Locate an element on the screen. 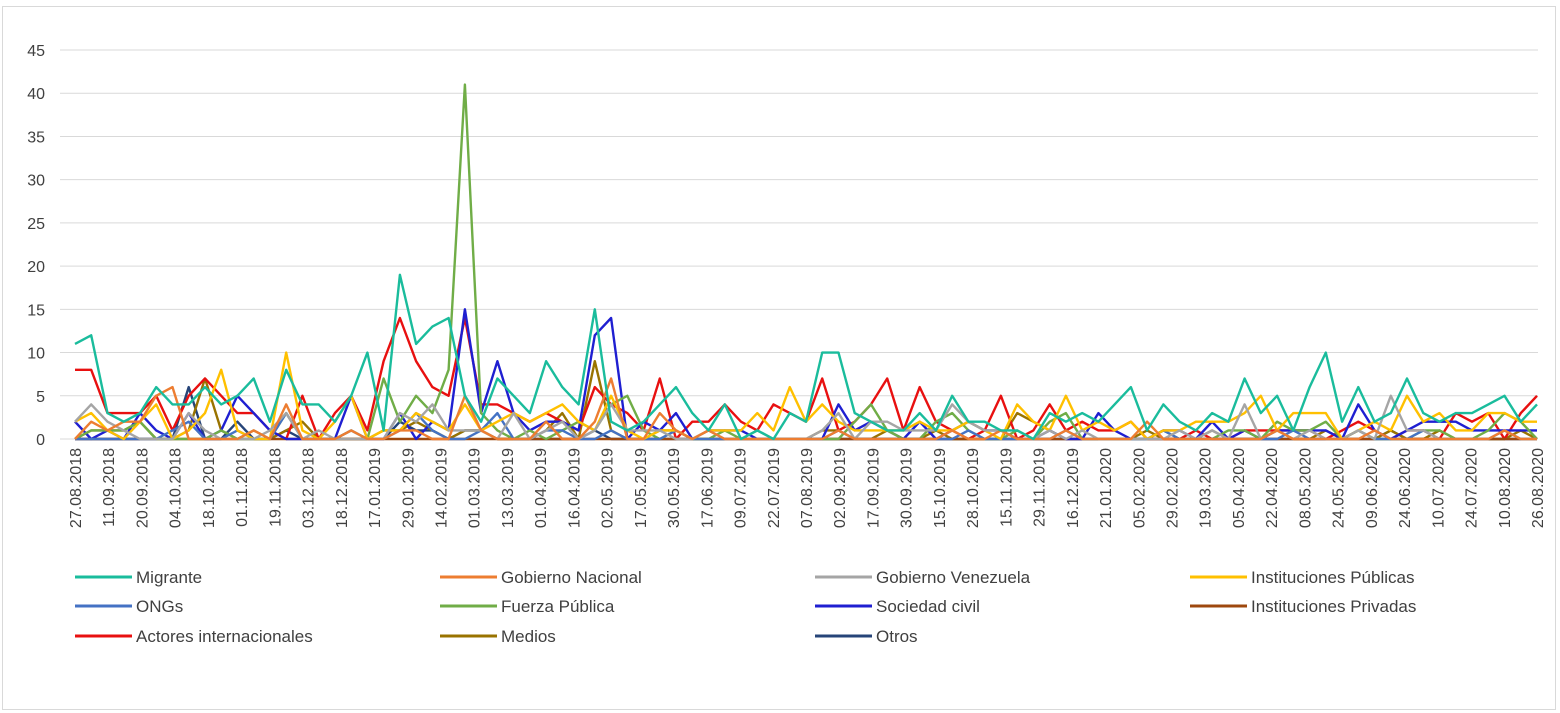  x-tick-label: 22.04.2020 is located at coordinates (1272, 488).